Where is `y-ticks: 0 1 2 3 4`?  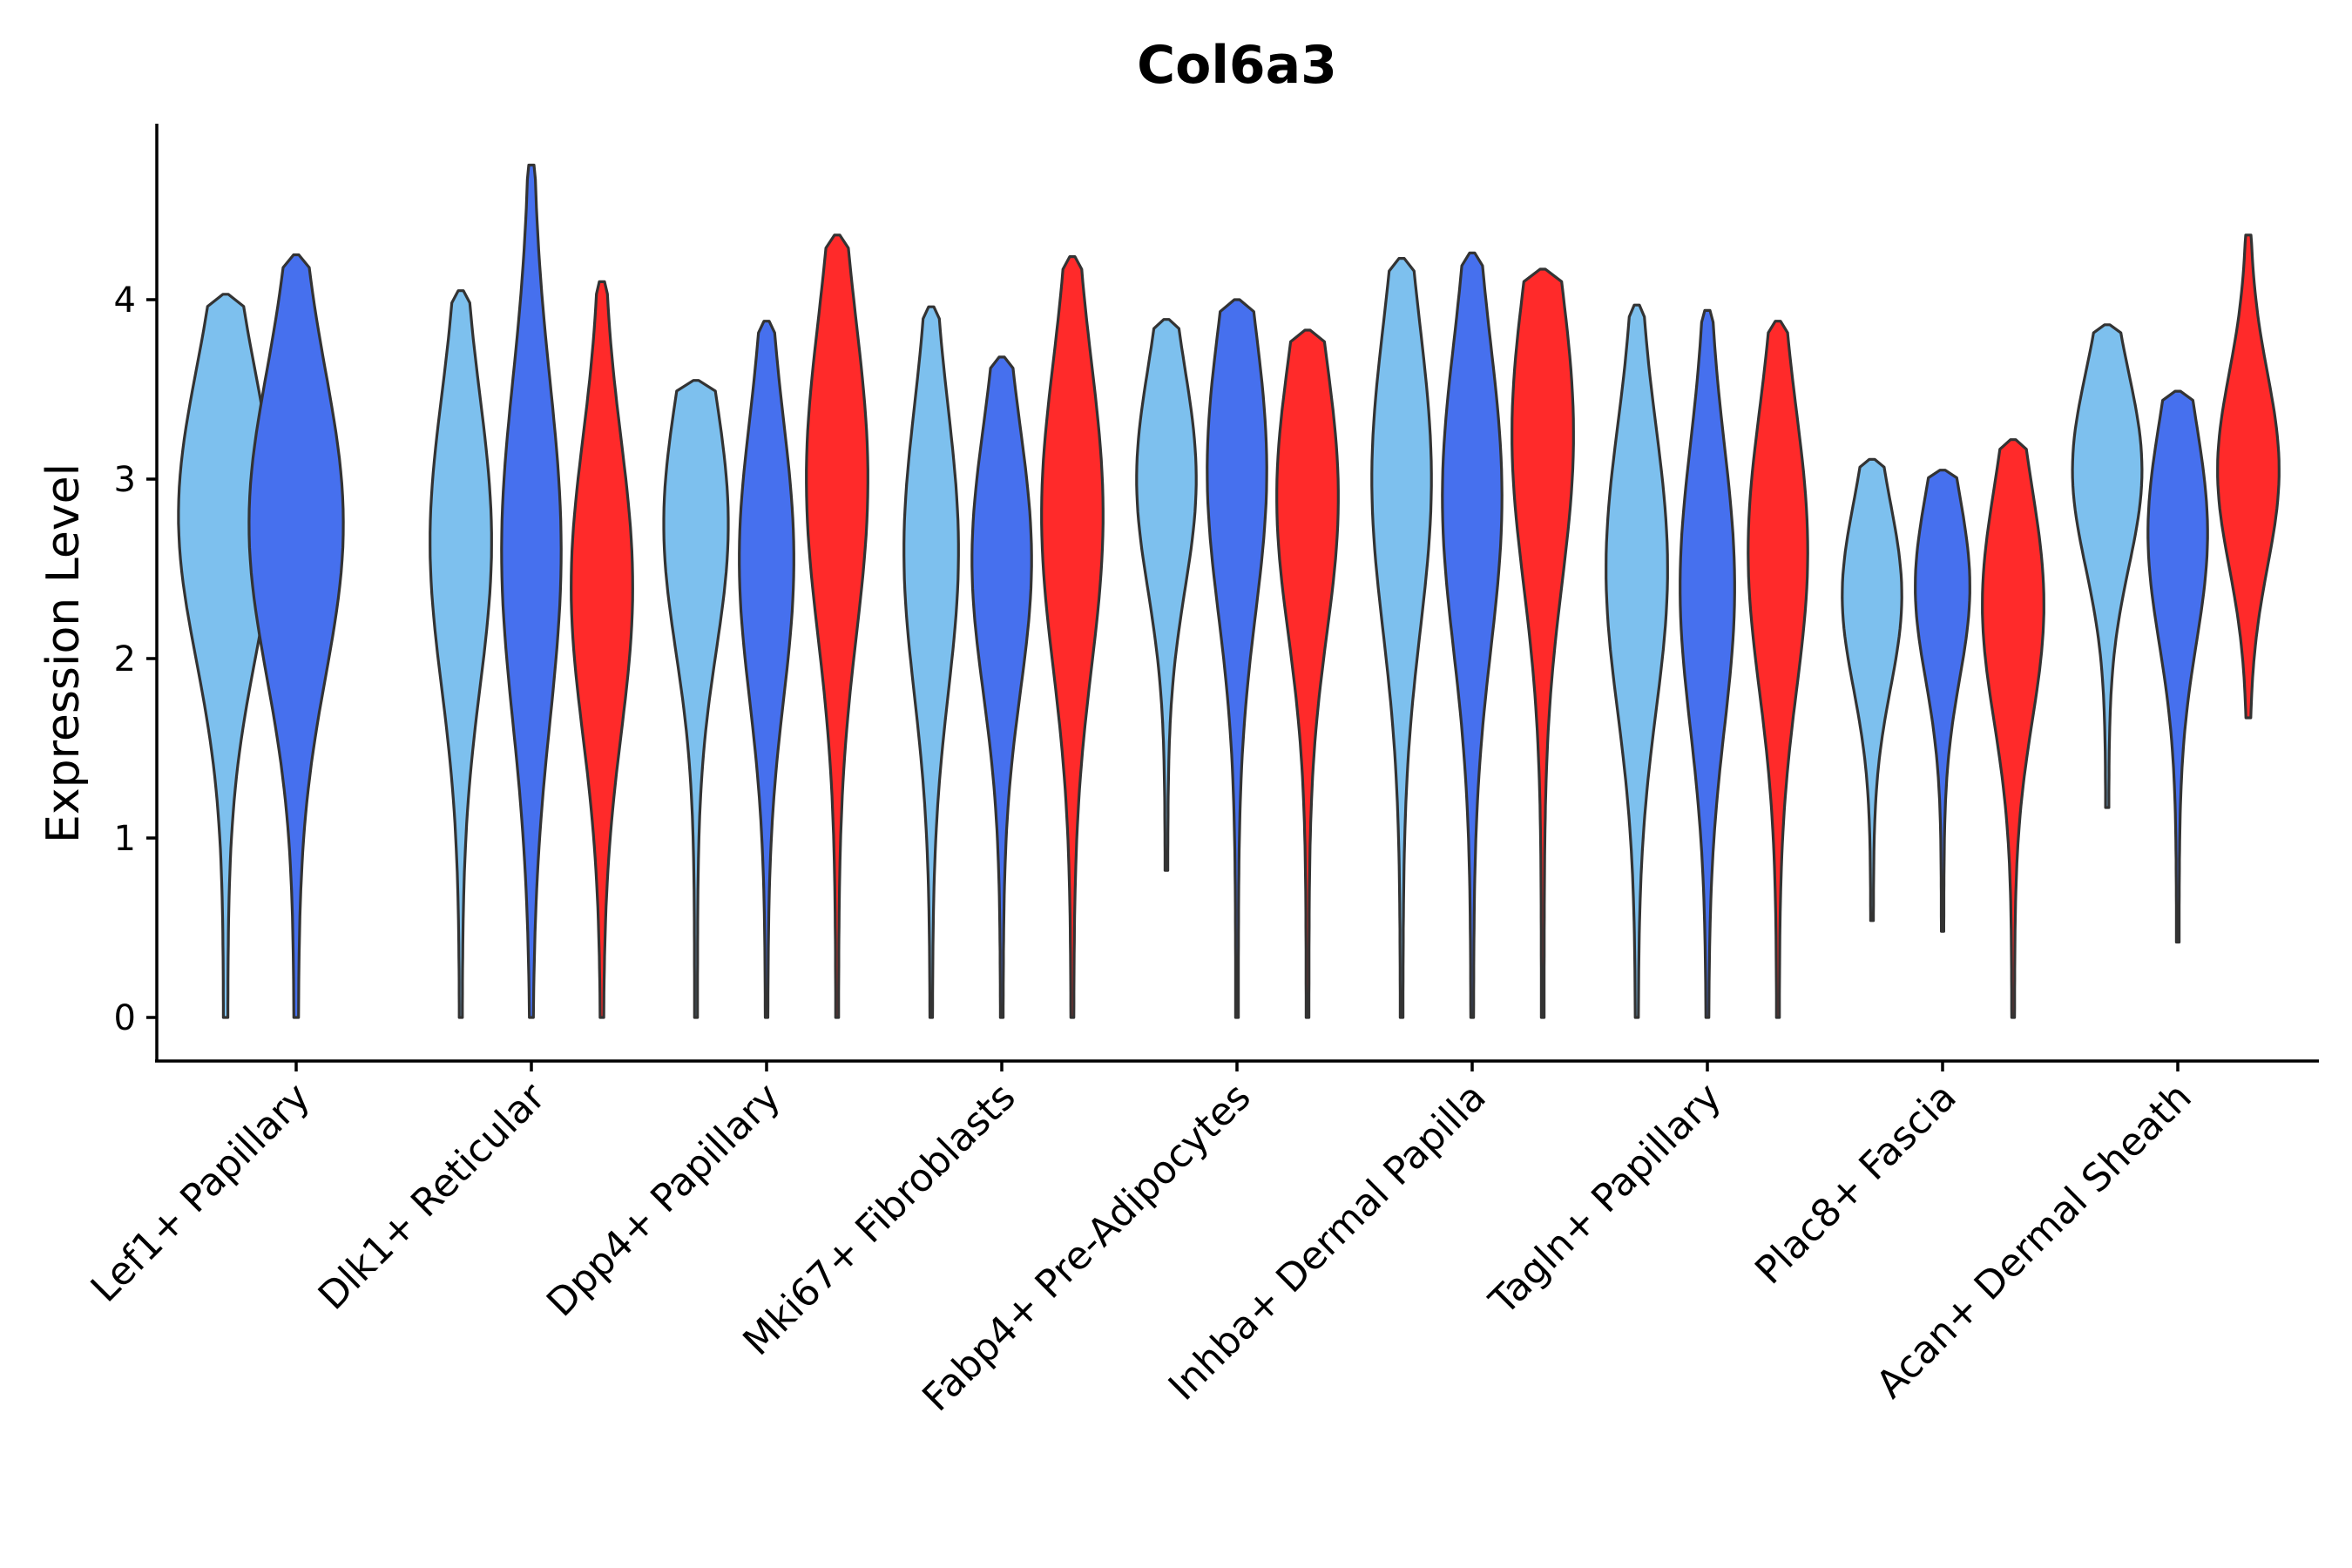
y-ticks: 0 1 2 3 4 is located at coordinates (135, 659).